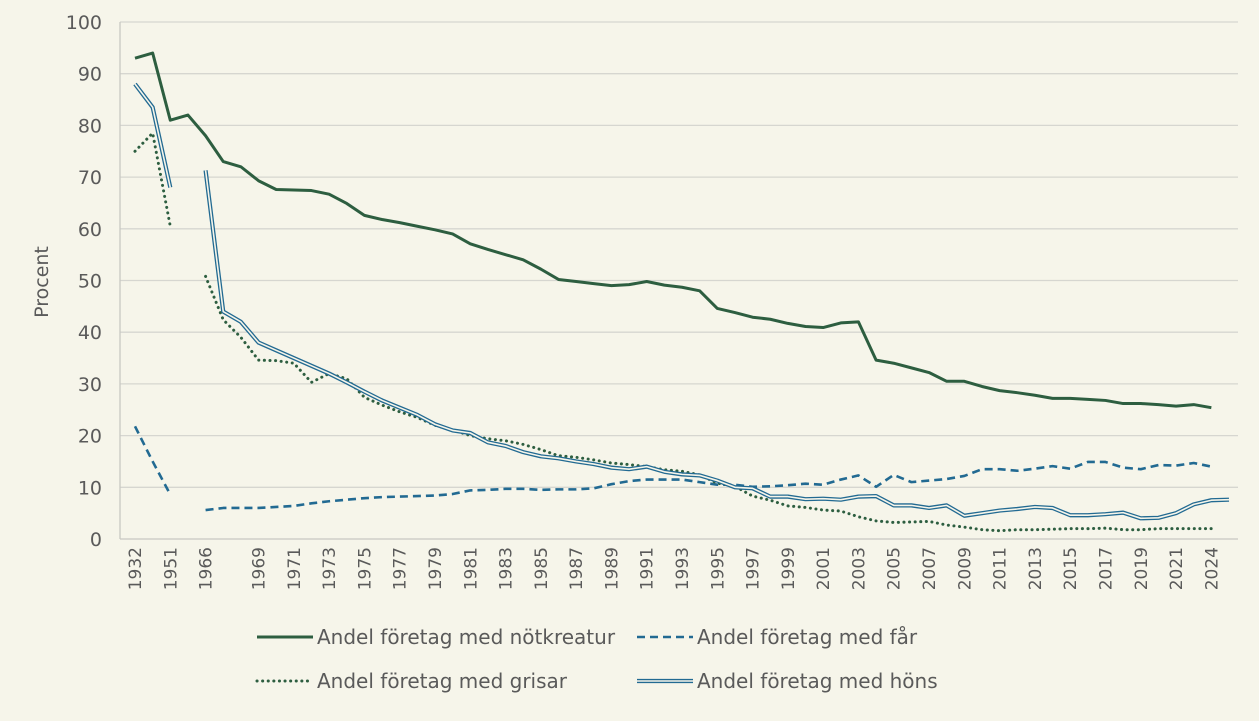 This screenshot has height=721, width=1259. I want to click on x-tick-label: 1981, so click(471, 568).